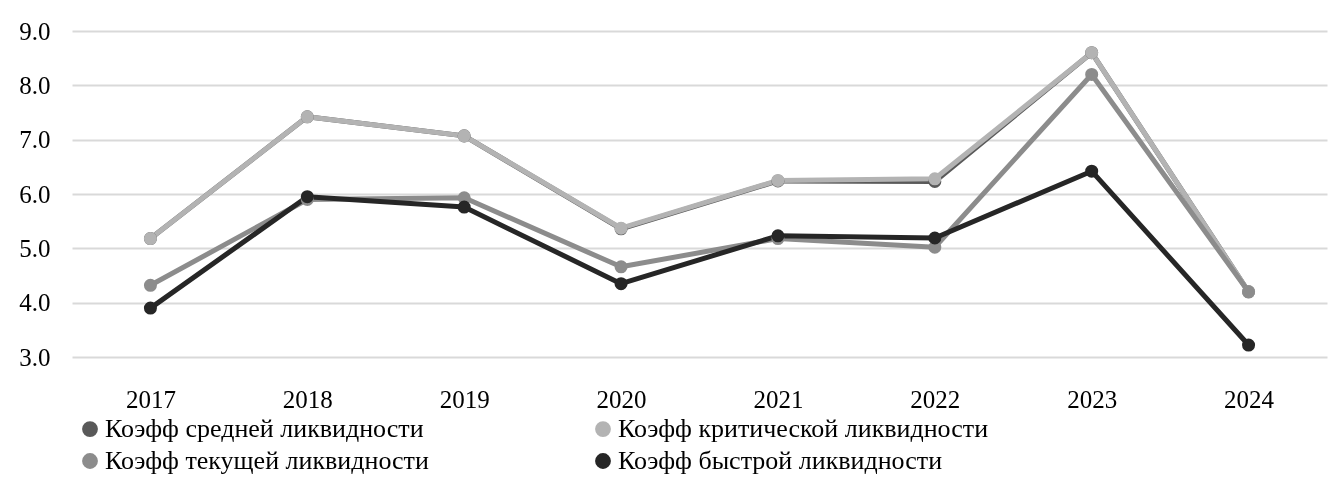  What do you see at coordinates (935, 399) in the screenshot?
I see `x-tick-label: 2022` at bounding box center [935, 399].